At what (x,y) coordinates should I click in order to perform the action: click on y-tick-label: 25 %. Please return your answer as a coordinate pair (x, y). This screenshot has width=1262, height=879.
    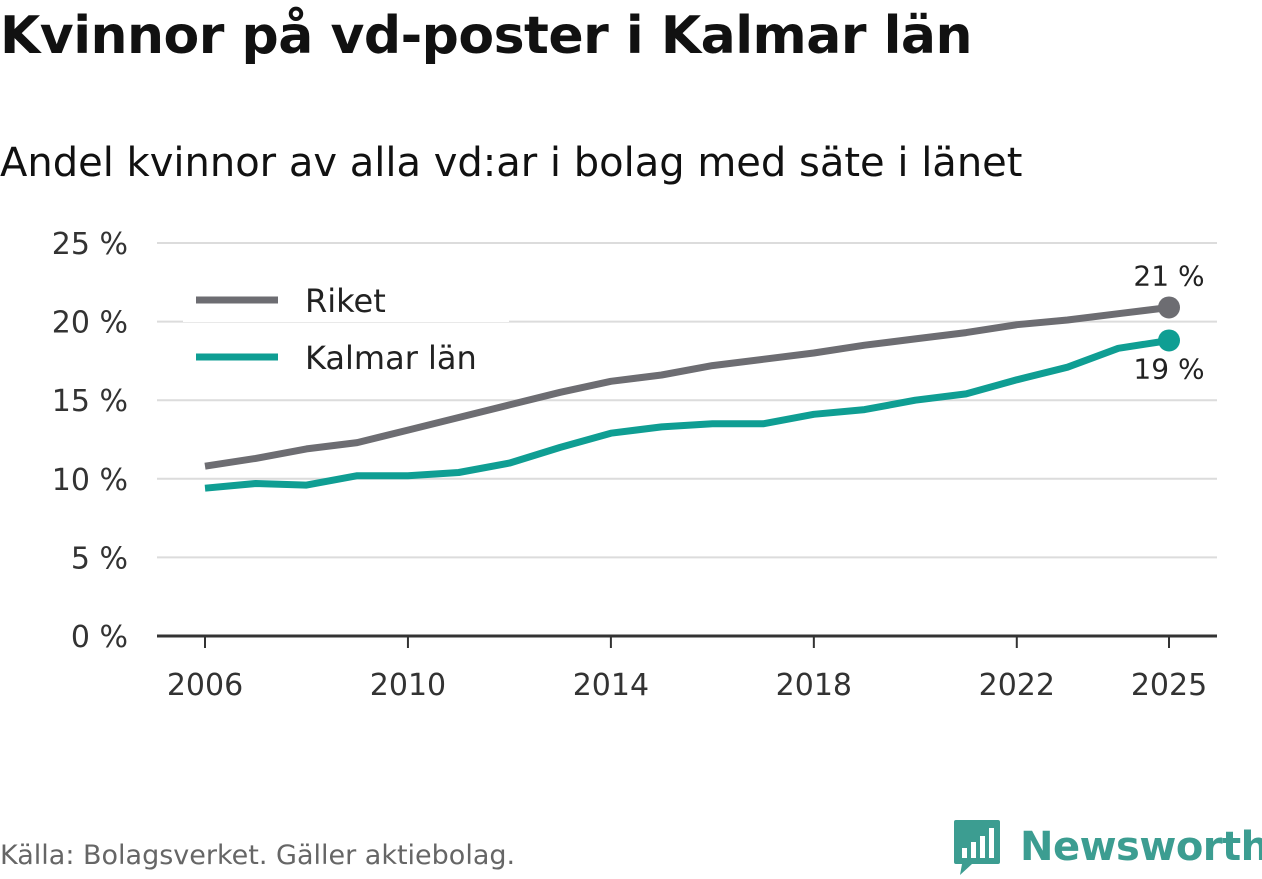
    Looking at the image, I should click on (90, 244).